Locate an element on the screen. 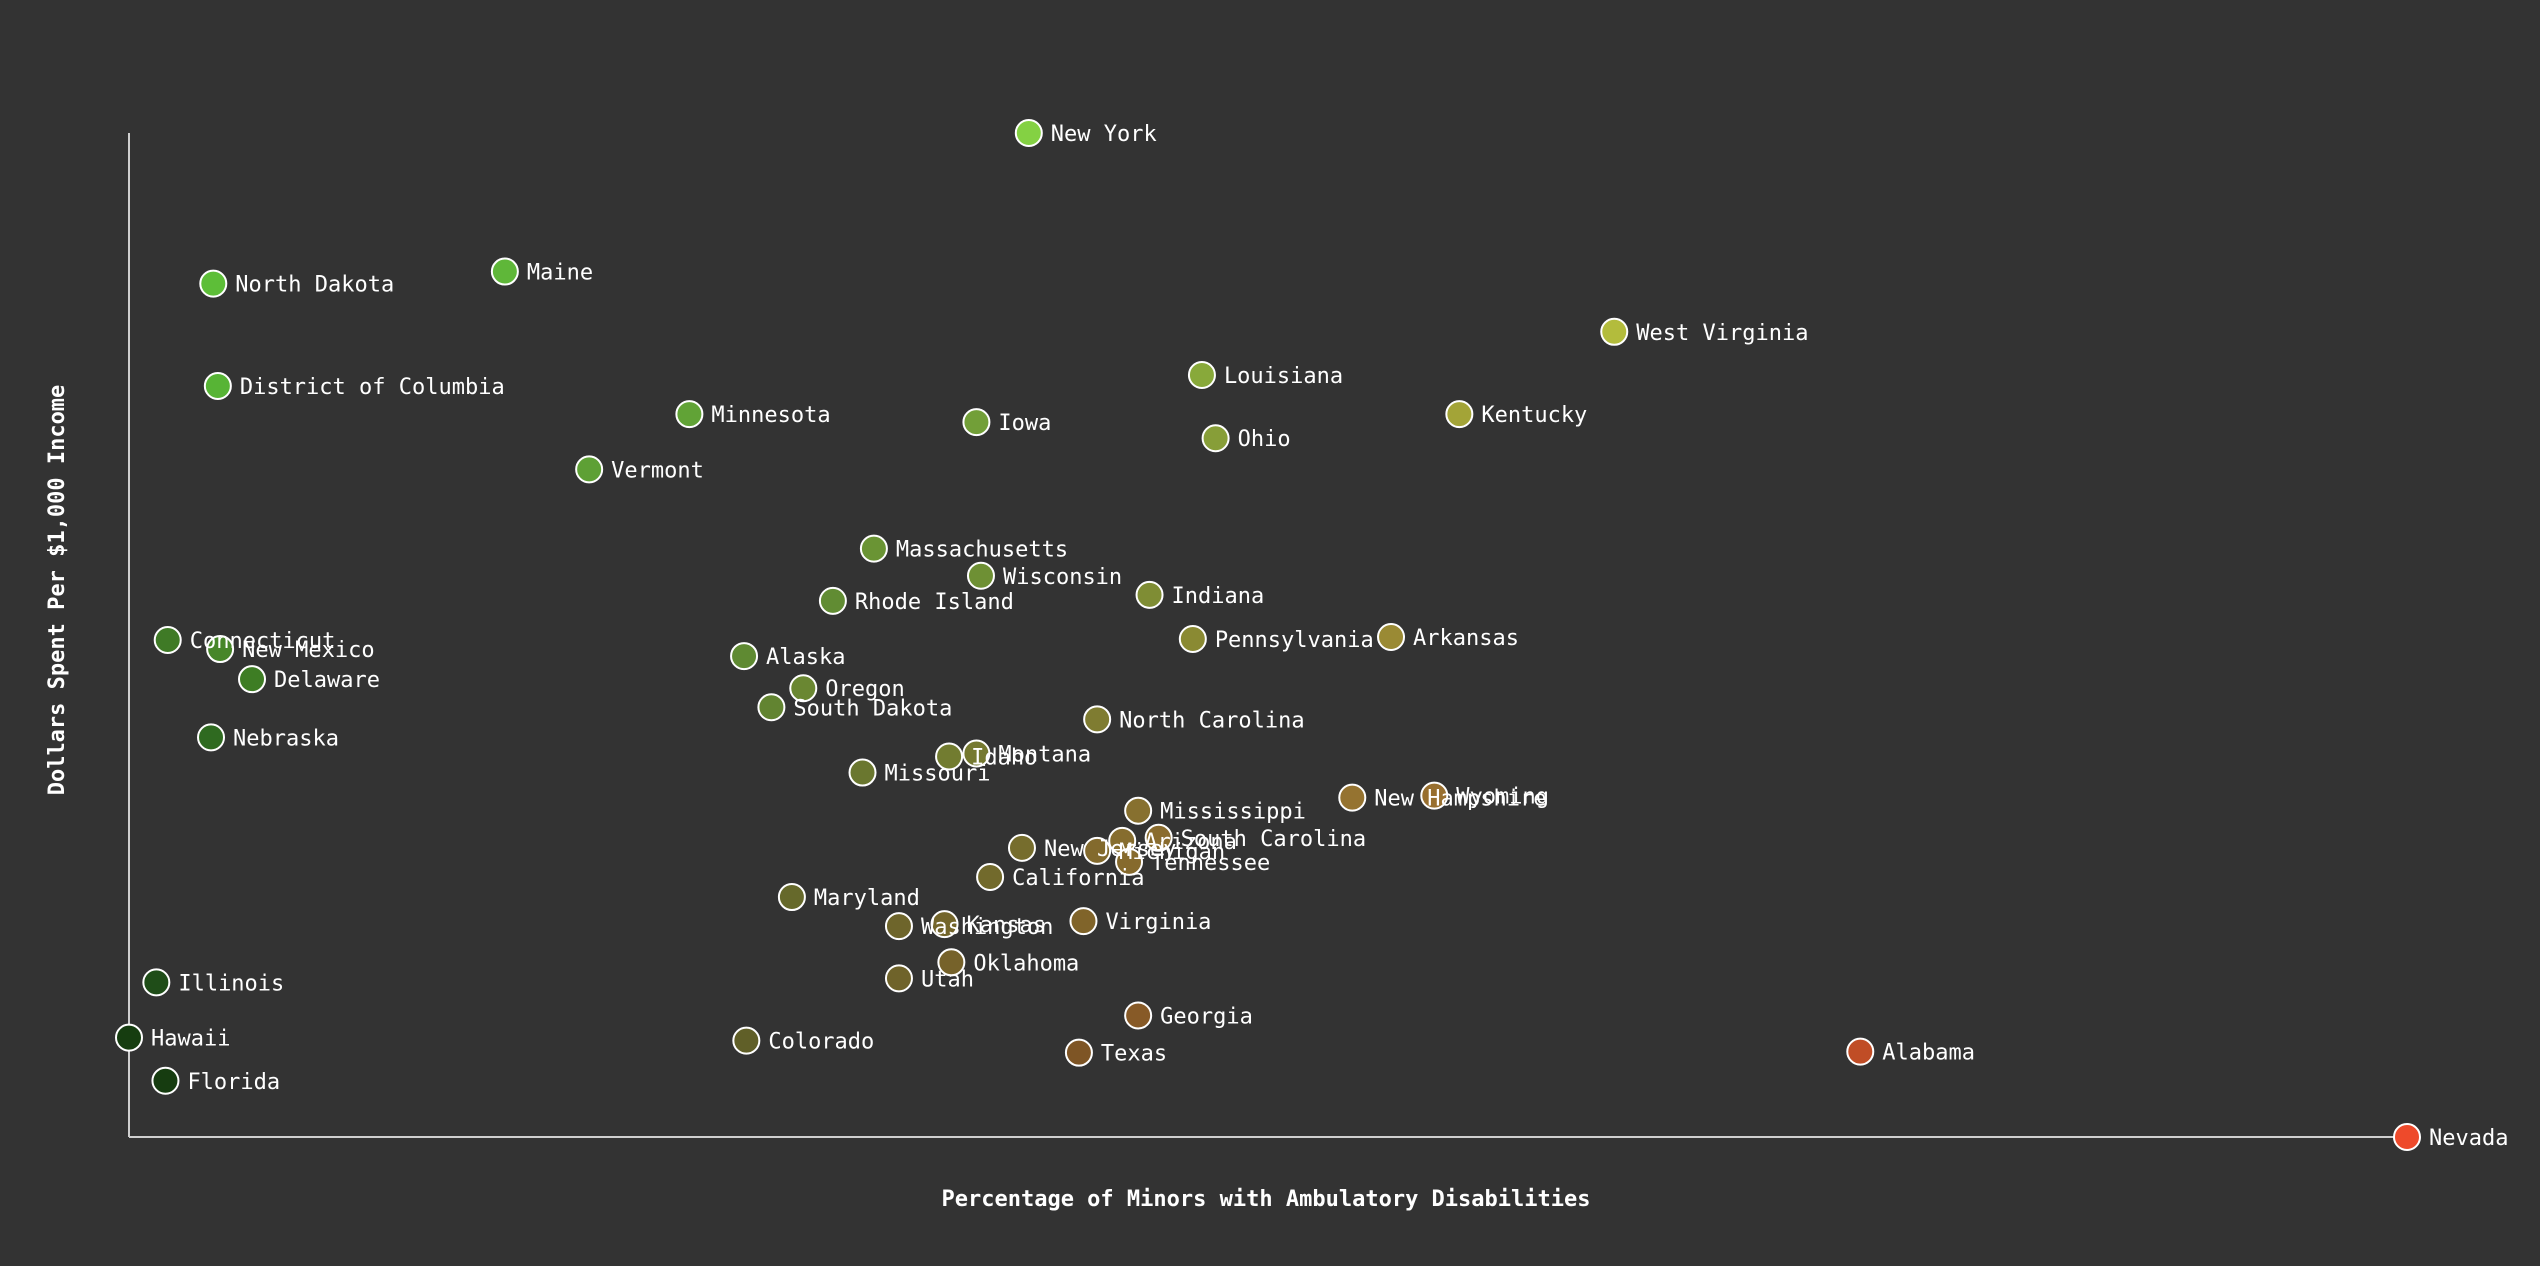 The width and height of the screenshot is (2540, 1266). point-maine is located at coordinates (504, 271).